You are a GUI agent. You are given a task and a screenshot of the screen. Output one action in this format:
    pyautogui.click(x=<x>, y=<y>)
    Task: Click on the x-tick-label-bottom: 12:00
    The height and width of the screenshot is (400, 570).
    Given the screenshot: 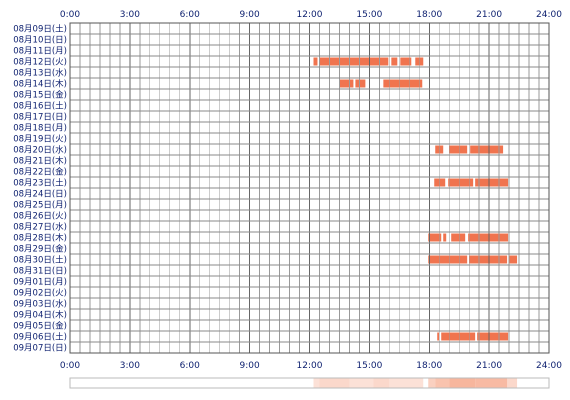 What is the action you would take?
    pyautogui.click(x=310, y=366)
    